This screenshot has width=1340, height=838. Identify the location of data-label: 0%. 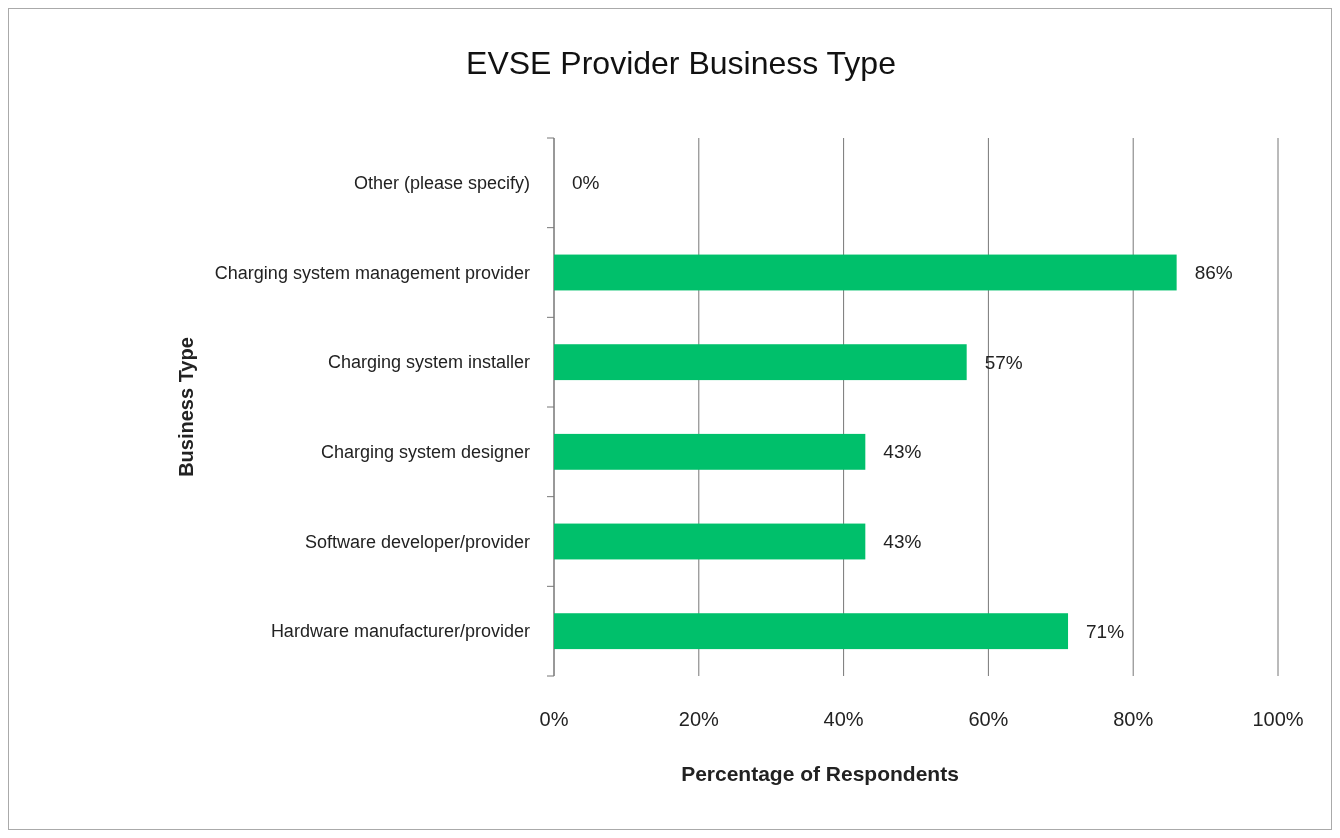
(586, 183).